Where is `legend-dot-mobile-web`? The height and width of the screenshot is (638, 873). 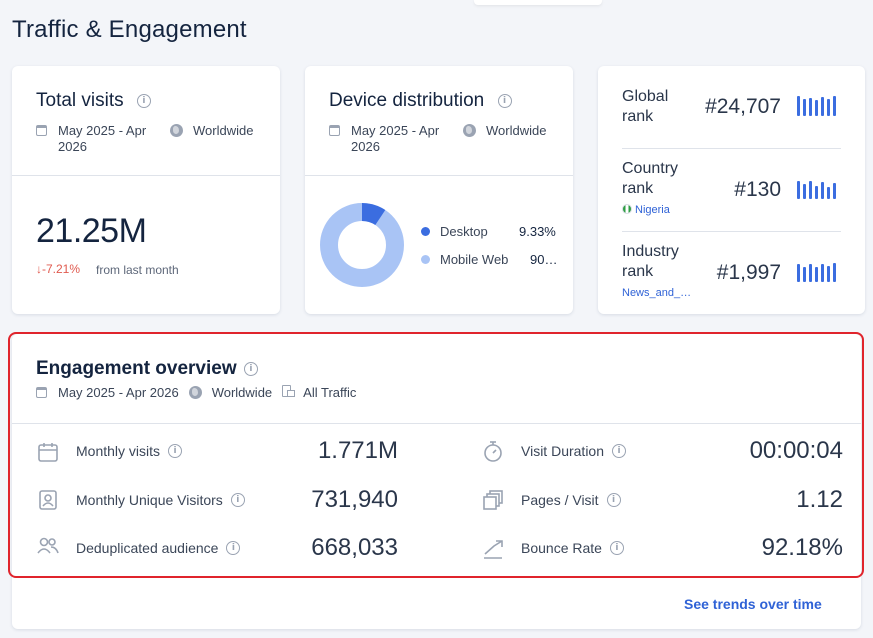 legend-dot-mobile-web is located at coordinates (425, 259).